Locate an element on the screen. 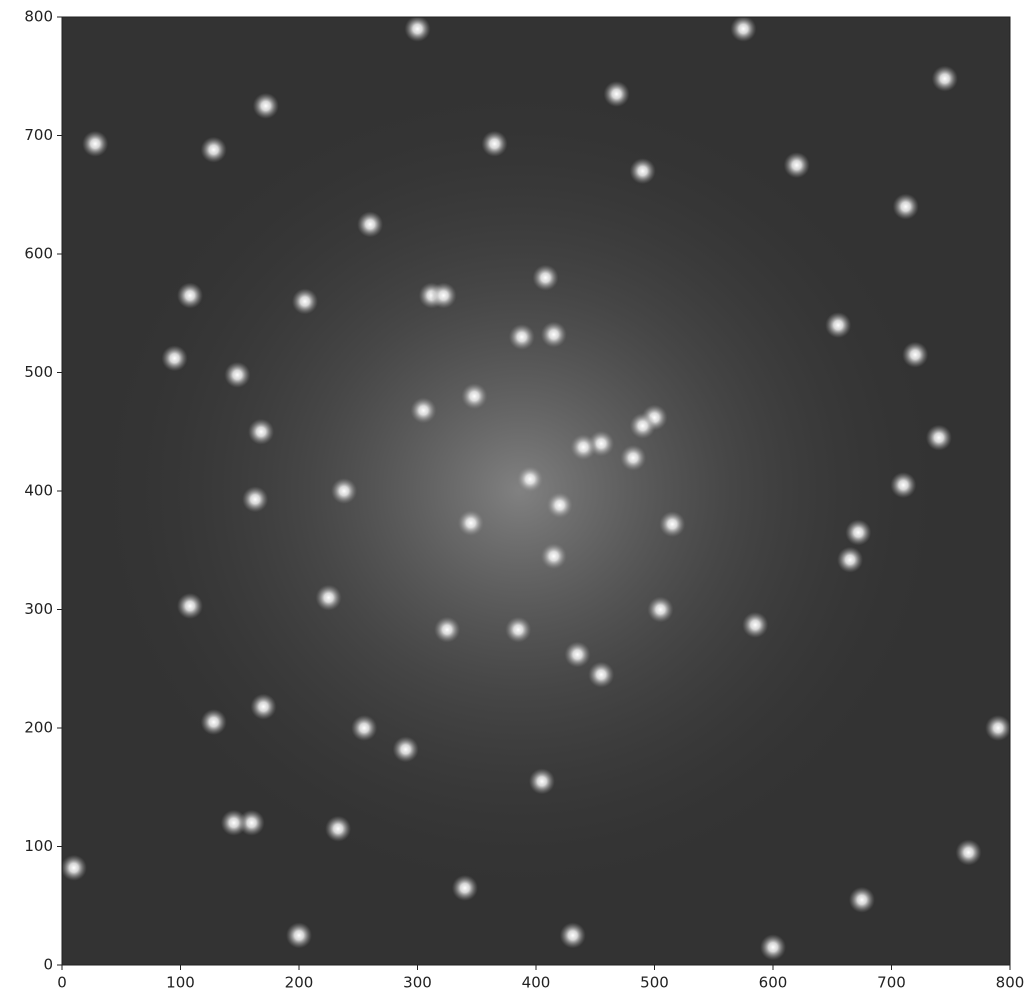 This screenshot has height=994, width=1033. y-tick-label: 0 is located at coordinates (48, 965).